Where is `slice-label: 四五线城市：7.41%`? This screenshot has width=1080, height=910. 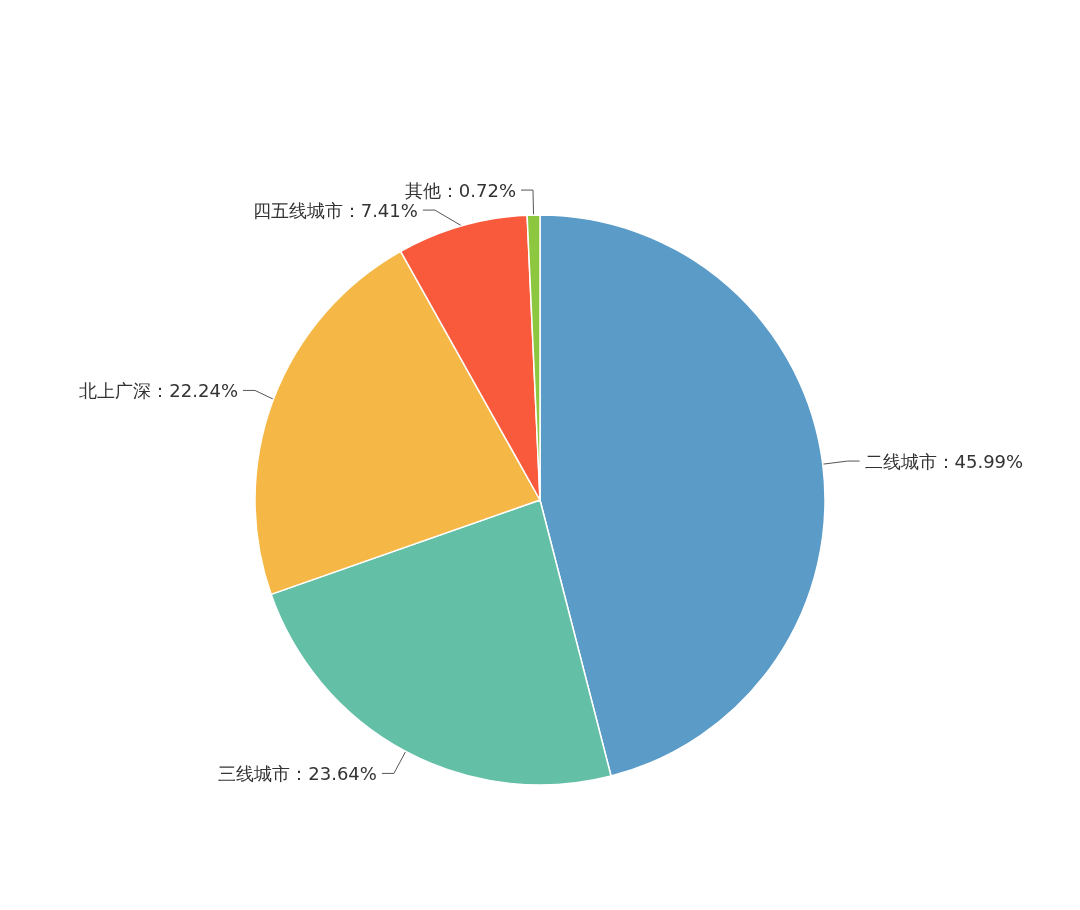 slice-label: 四五线城市：7.41% is located at coordinates (335, 210).